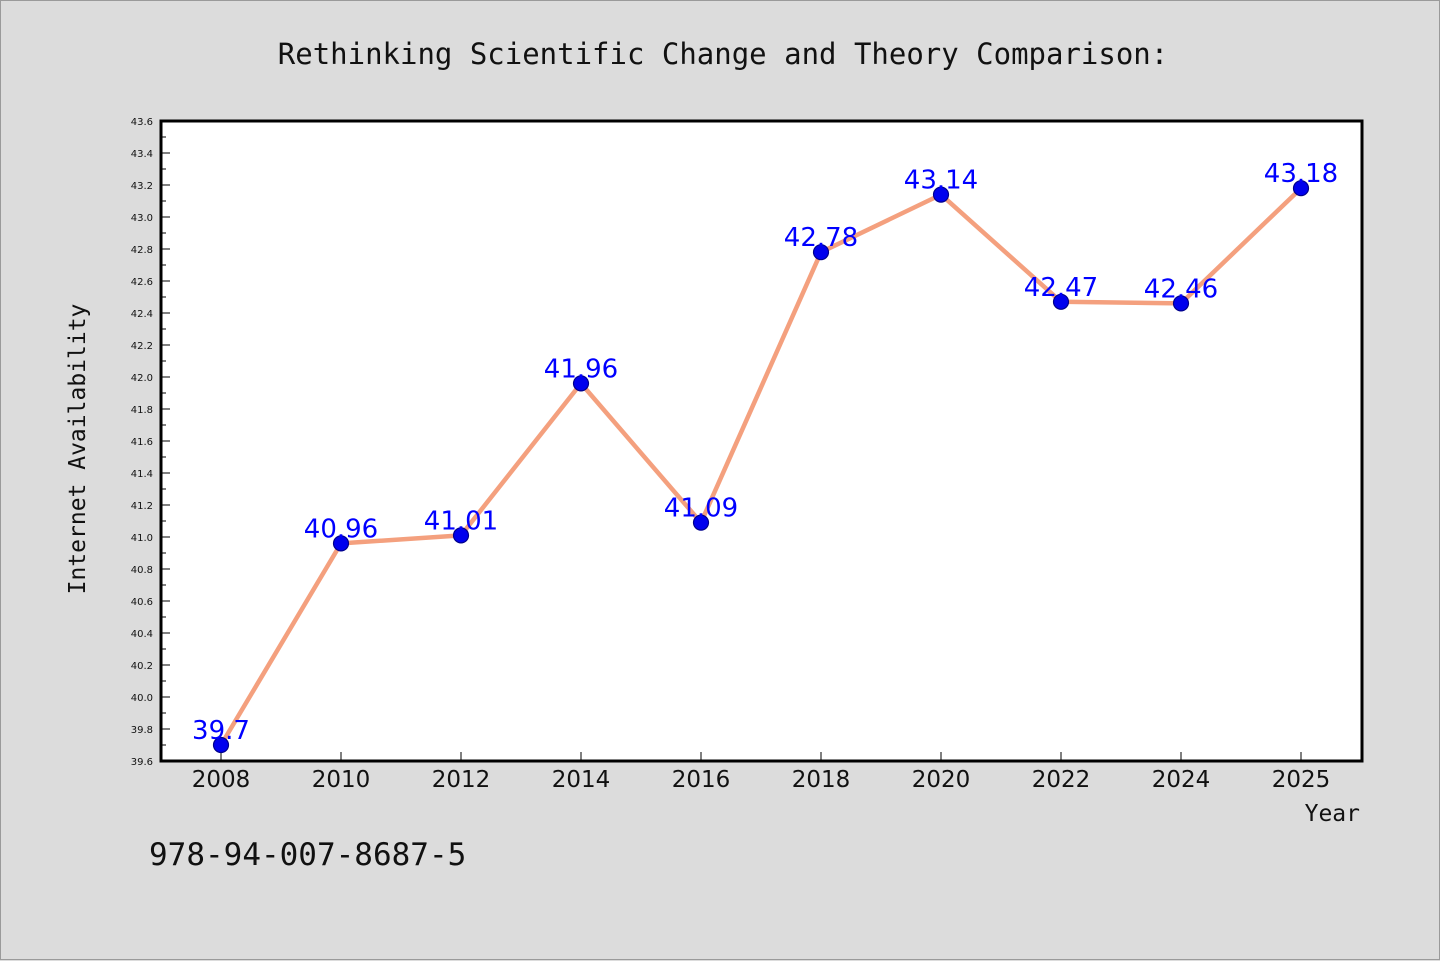  What do you see at coordinates (821, 780) in the screenshot?
I see `x-tick-label: 2018` at bounding box center [821, 780].